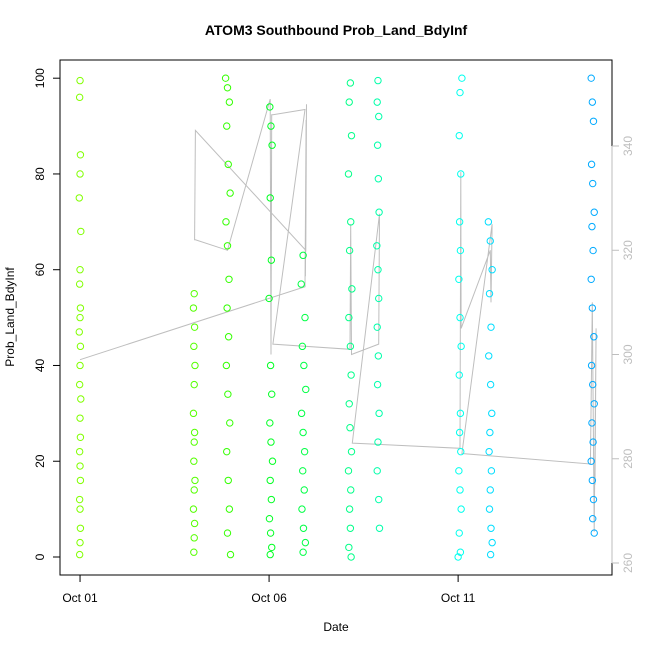 The height and width of the screenshot is (655, 650). Describe the element at coordinates (628, 146) in the screenshot. I see `y2-tick-label: 340` at that location.